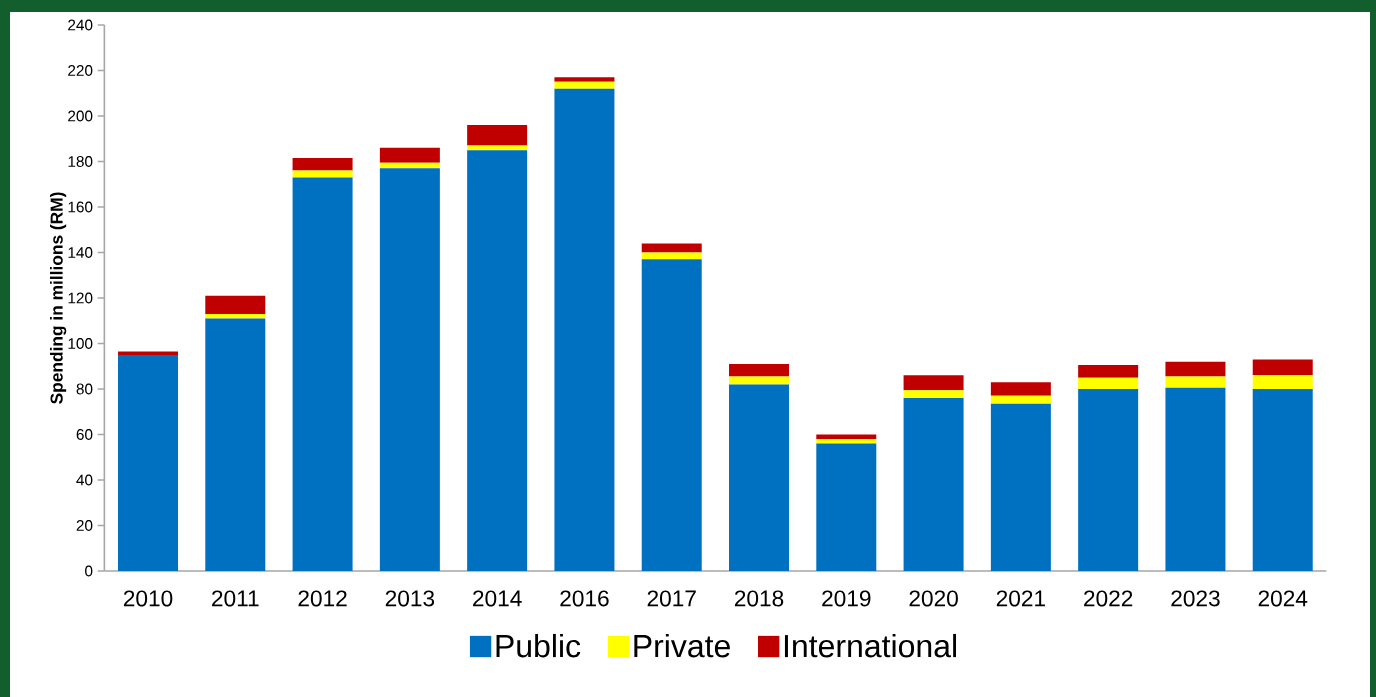  I want to click on x-tick-label: 2014, so click(497, 598).